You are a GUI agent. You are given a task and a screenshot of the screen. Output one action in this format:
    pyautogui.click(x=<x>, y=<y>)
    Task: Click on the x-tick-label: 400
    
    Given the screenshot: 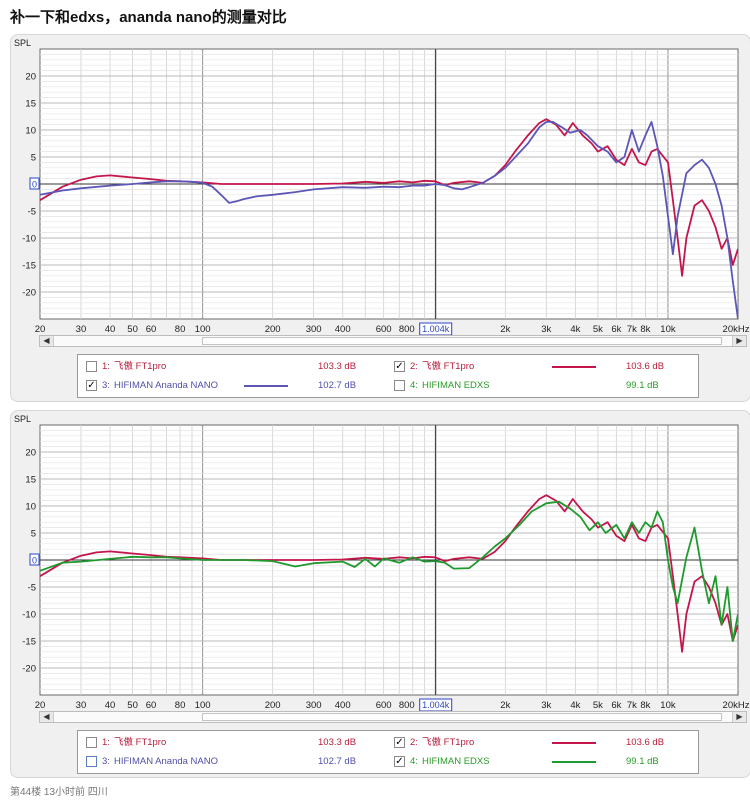 What is the action you would take?
    pyautogui.click(x=343, y=705)
    